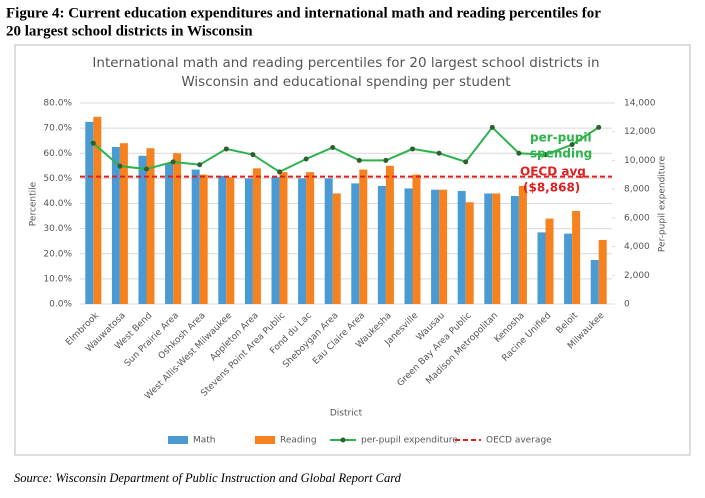 The image size is (705, 498). I want to click on y-axis-title: Percentile, so click(34, 203).